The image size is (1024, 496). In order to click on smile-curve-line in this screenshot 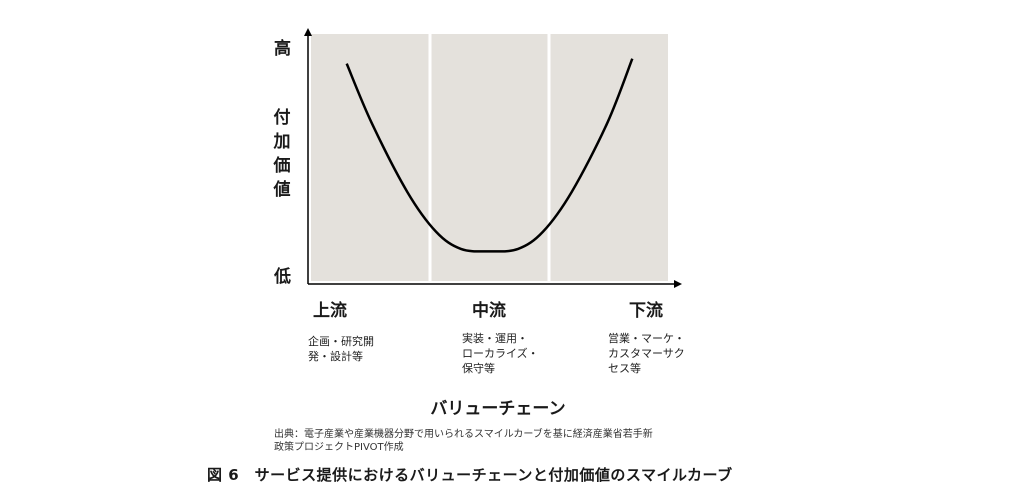, I will do `click(489, 155)`.